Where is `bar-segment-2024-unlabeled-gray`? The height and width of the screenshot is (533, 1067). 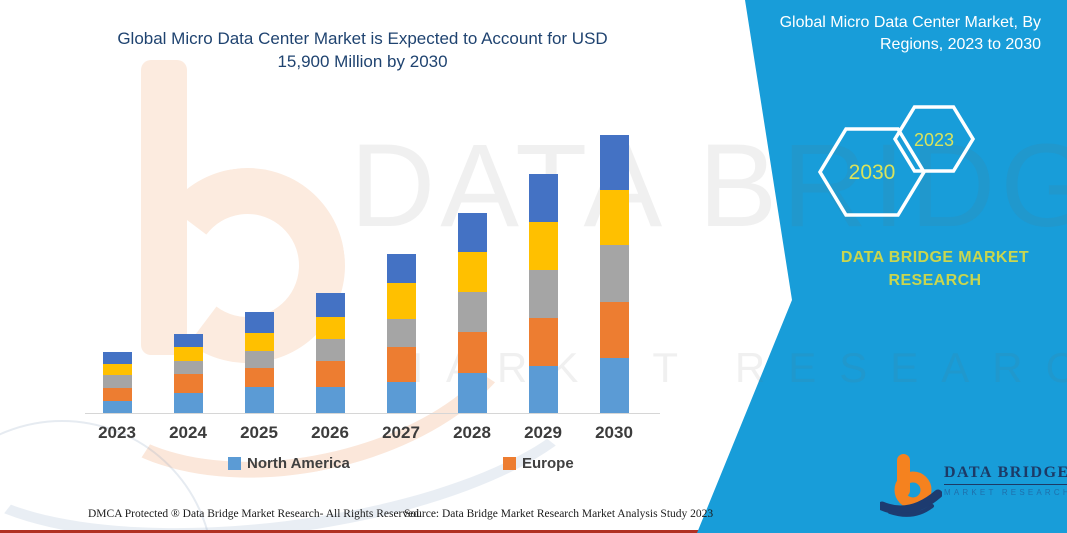 bar-segment-2024-unlabeled-gray is located at coordinates (188, 367).